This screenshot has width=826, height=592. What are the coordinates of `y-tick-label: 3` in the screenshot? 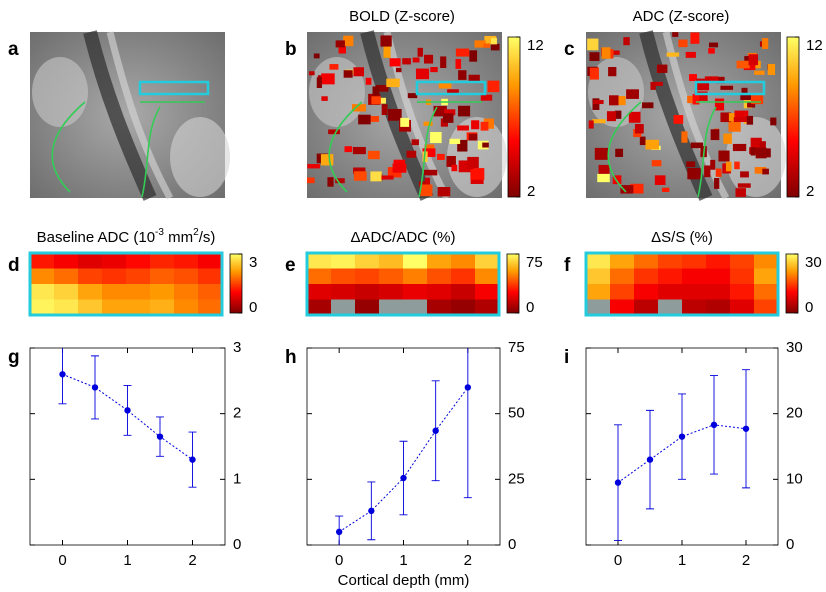 It's located at (237, 347).